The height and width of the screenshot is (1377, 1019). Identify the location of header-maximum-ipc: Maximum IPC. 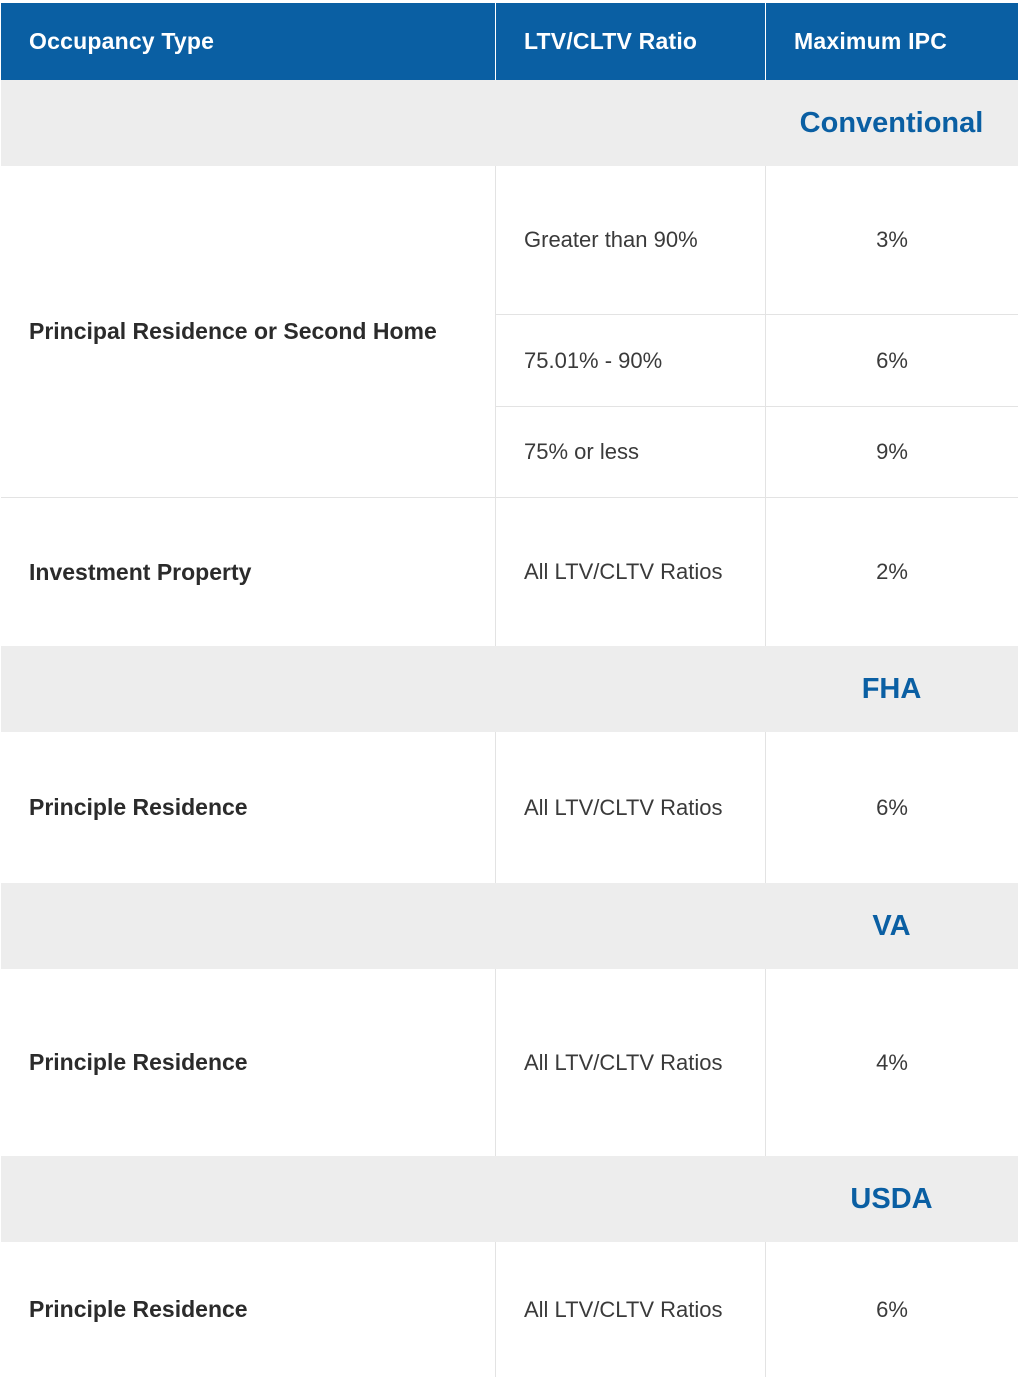
(891, 41).